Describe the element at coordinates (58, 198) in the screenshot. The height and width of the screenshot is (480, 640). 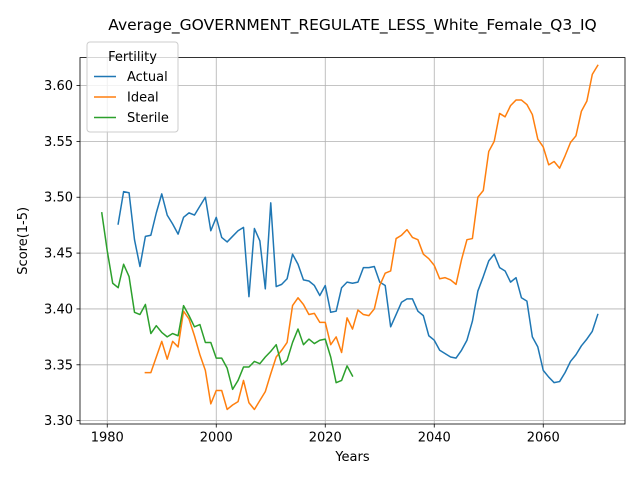
I see `y-tick-label: 3.50` at that location.